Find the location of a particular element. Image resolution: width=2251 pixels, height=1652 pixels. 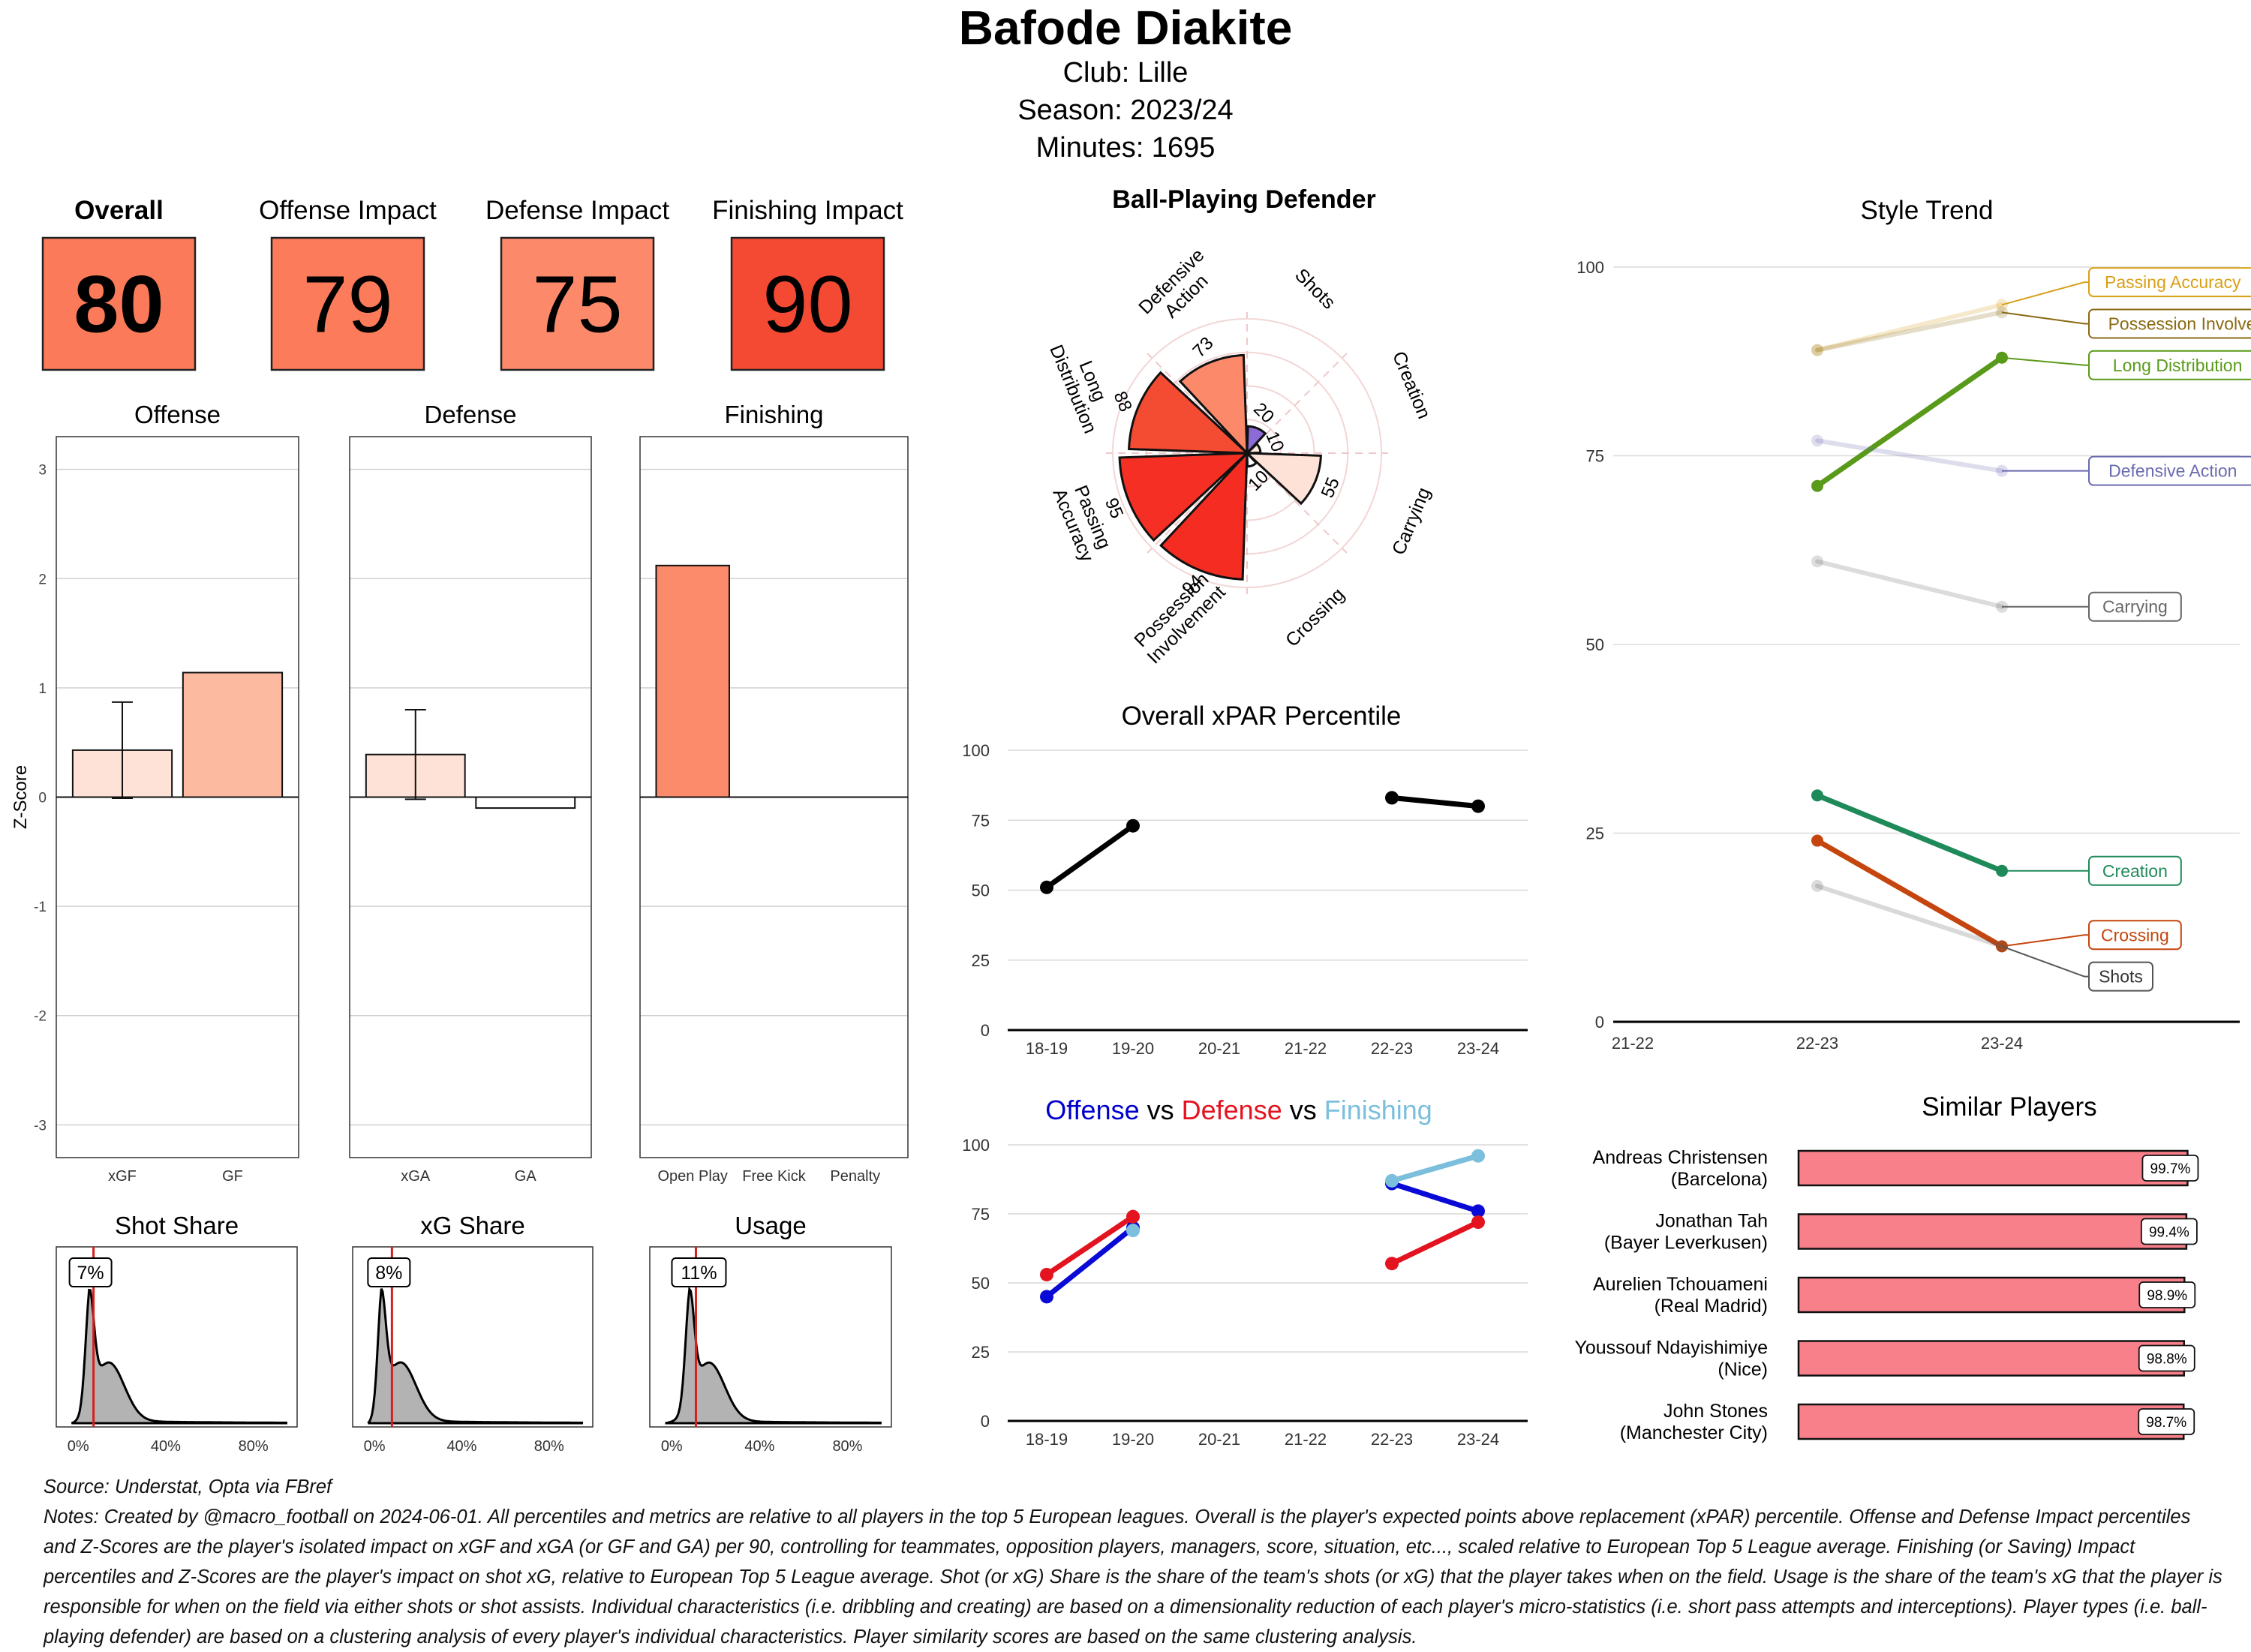

series-label: Possession Involvement is located at coordinates (2179, 323).